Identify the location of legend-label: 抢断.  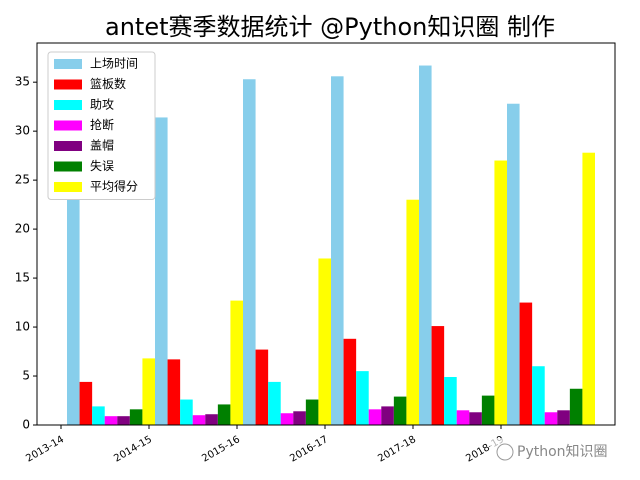
(102, 124).